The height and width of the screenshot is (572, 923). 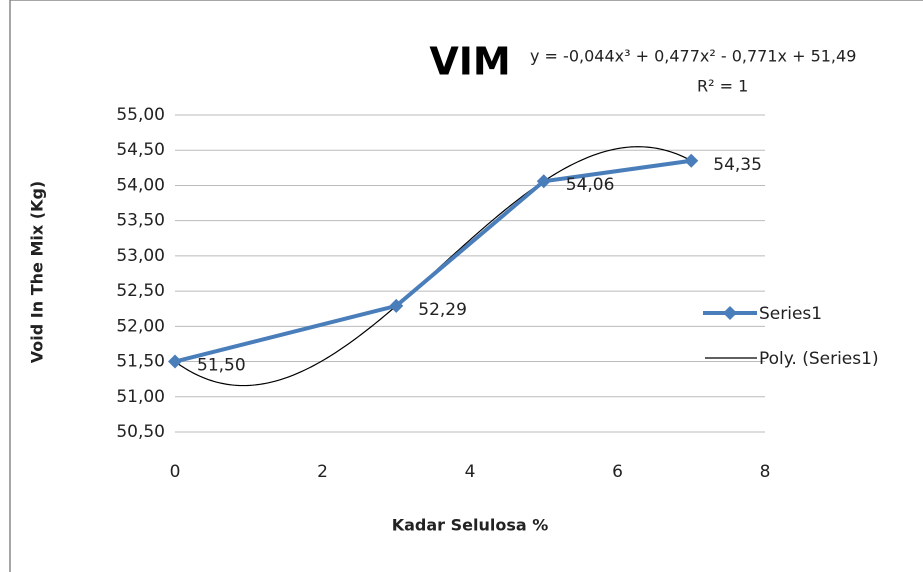 I want to click on data-label: 52,29, so click(x=442, y=310).